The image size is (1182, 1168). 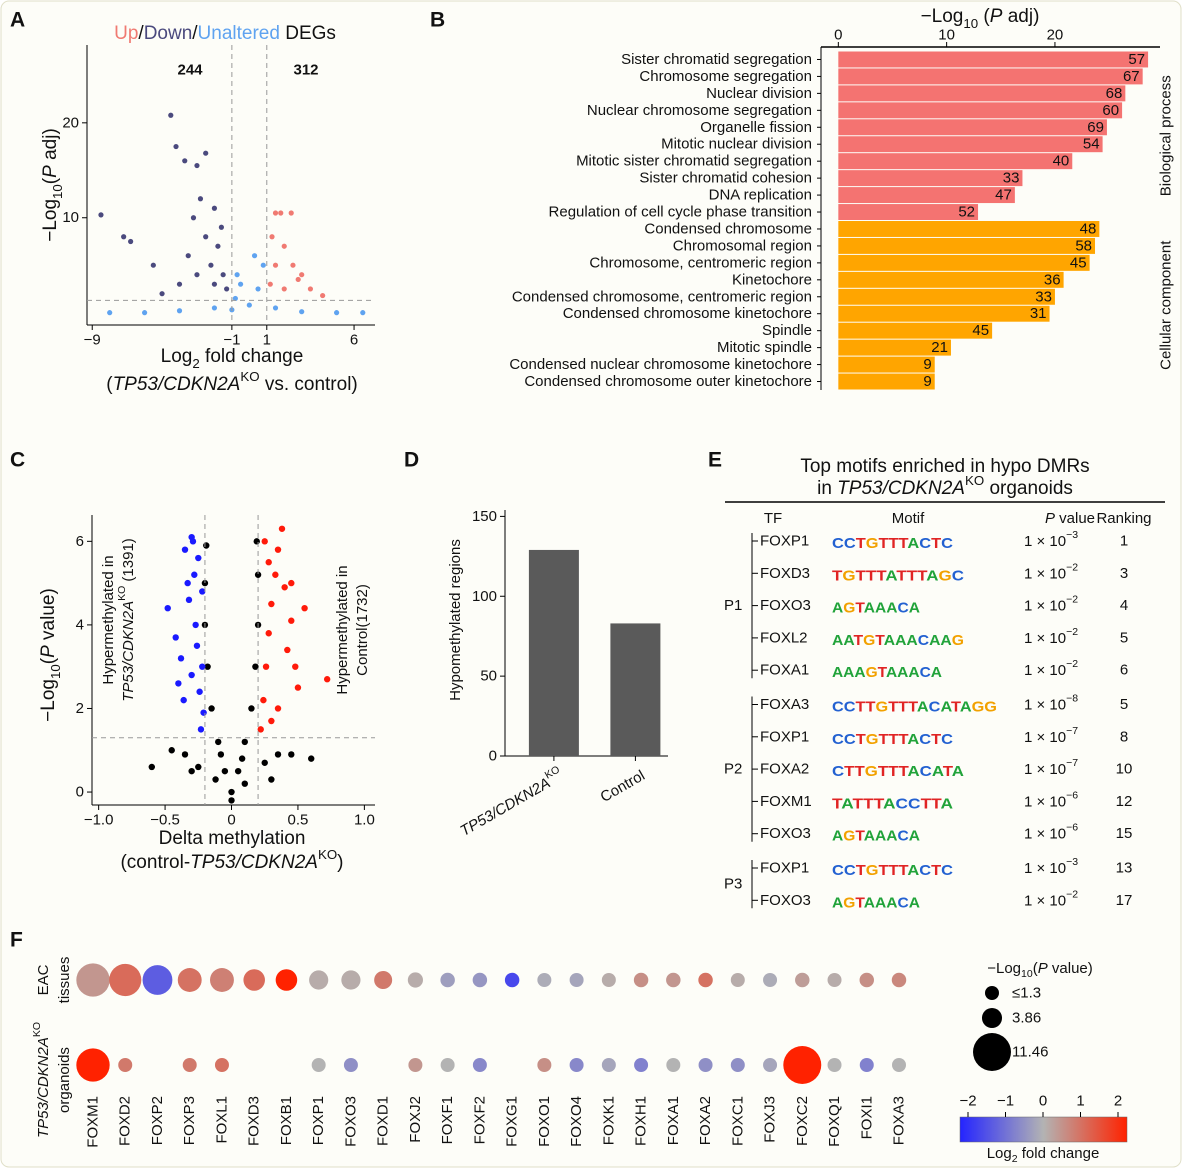 I want to click on table-header: P value, so click(x=1070, y=518).